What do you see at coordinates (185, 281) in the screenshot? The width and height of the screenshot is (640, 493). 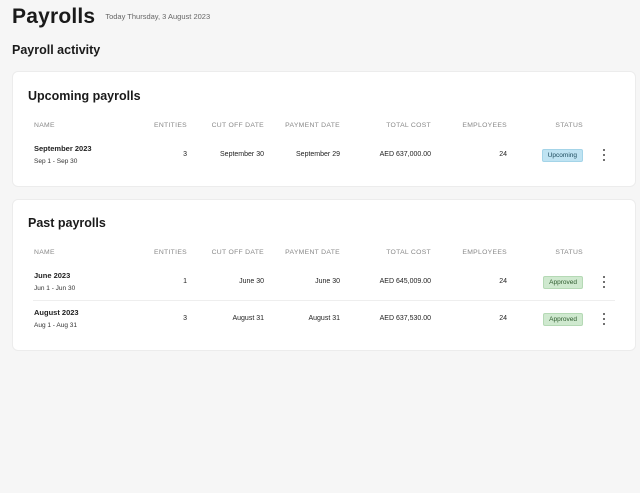 I see `entities-value: 1` at bounding box center [185, 281].